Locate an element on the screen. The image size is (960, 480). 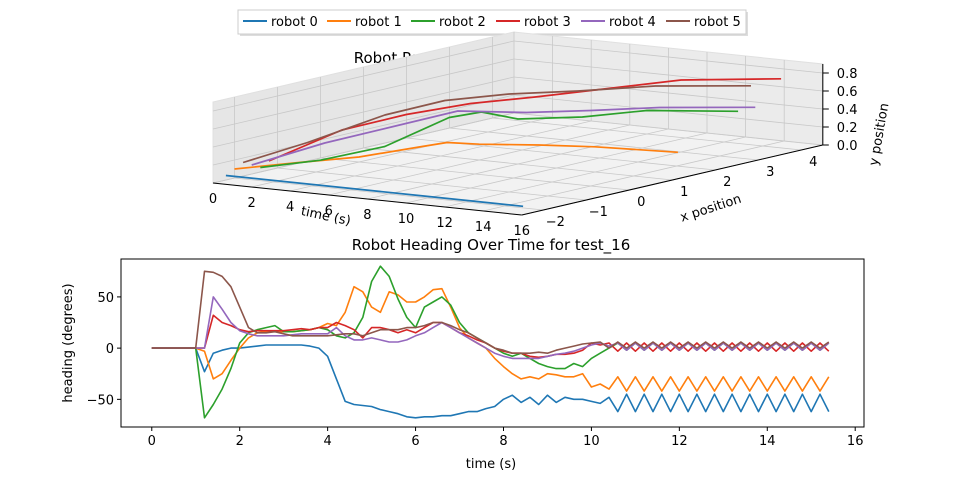
3d-y-position-axis-label: y position is located at coordinates (880, 134).